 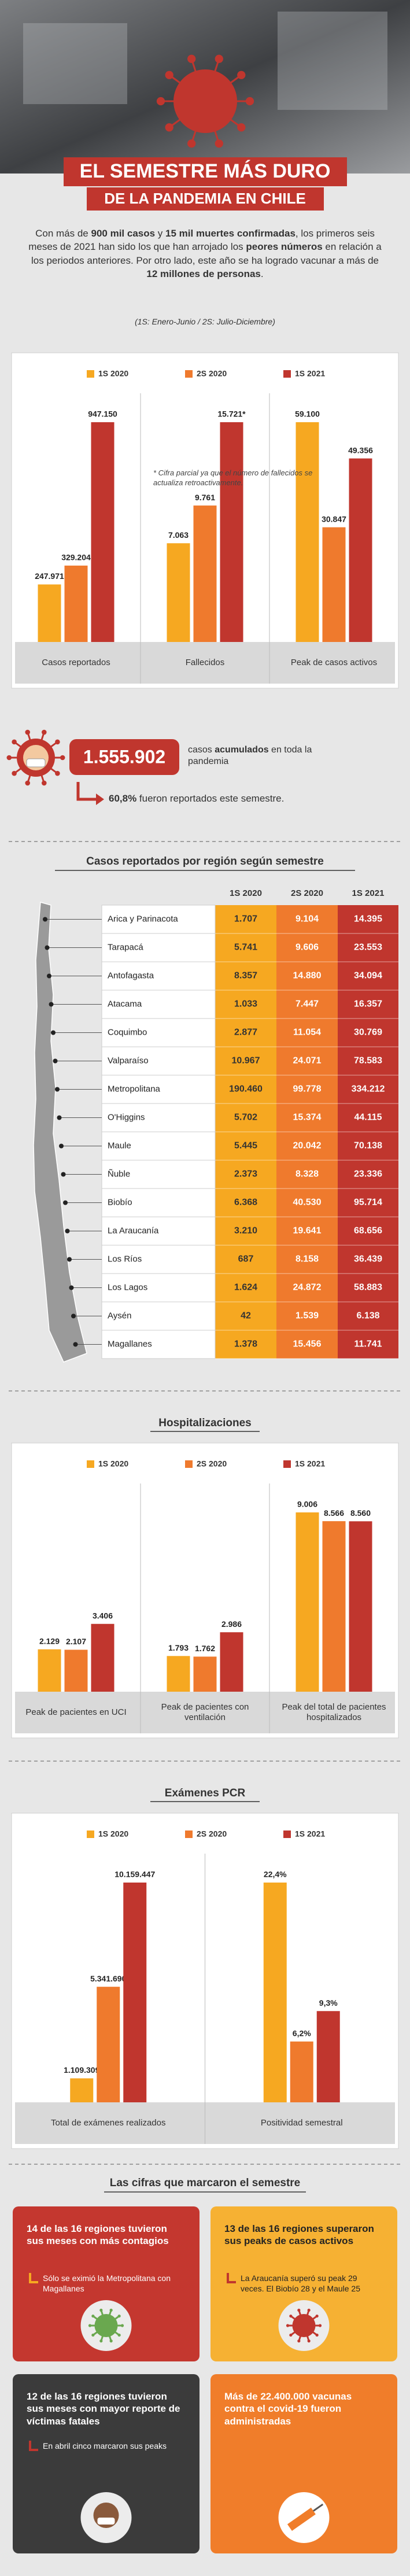 What do you see at coordinates (307, 1288) in the screenshot?
I see `cell-value: 24.872` at bounding box center [307, 1288].